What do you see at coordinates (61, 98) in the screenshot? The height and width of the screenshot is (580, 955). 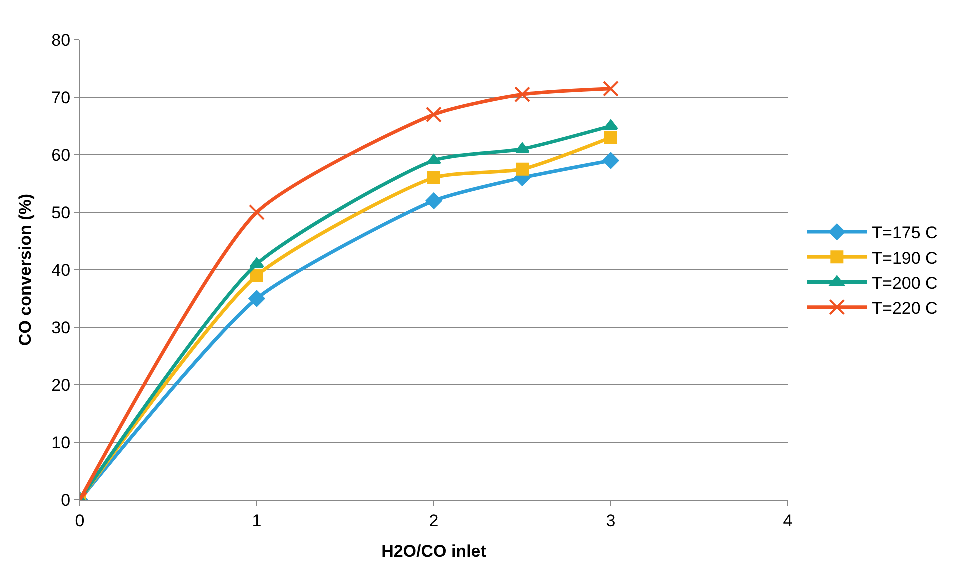 I see `y-tick-label: 70` at bounding box center [61, 98].